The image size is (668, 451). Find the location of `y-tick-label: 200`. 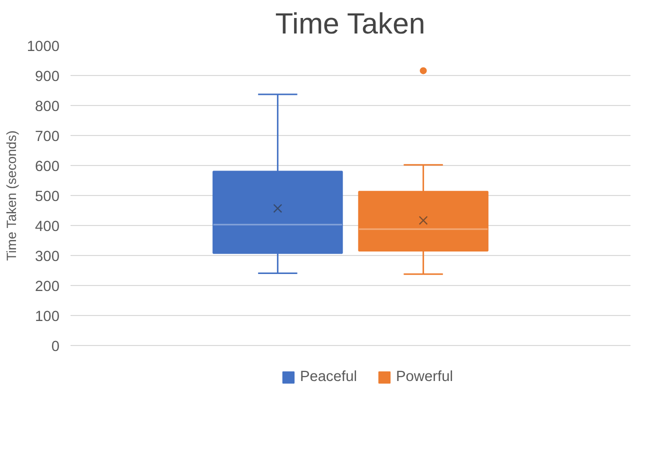

y-tick-label: 200 is located at coordinates (47, 287).